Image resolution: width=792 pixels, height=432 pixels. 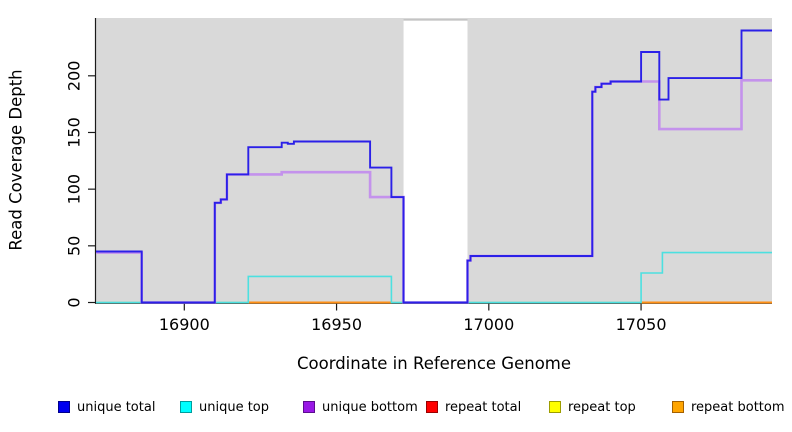 I want to click on legend-label: unique bottom, so click(x=370, y=407).